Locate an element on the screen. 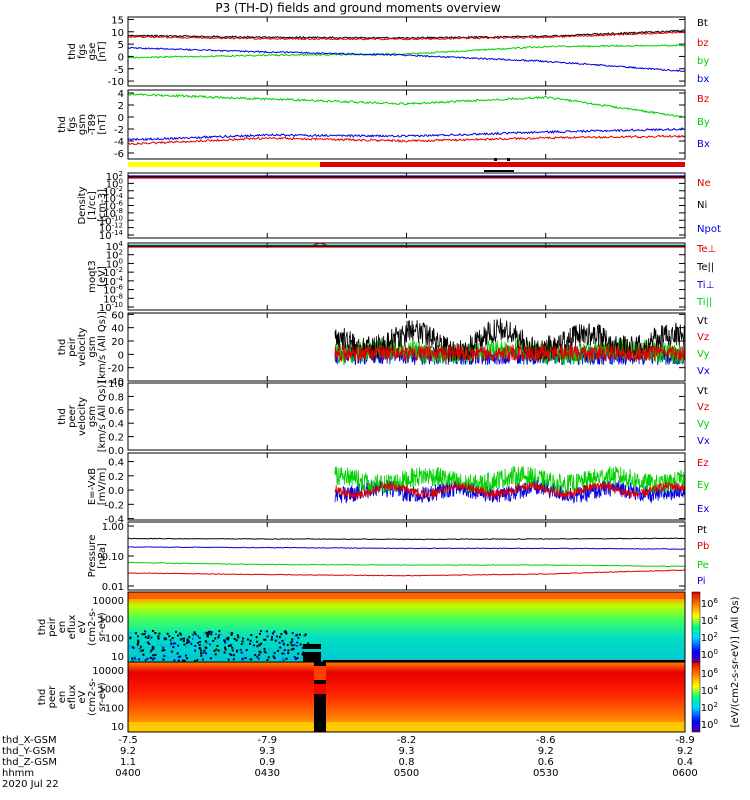 This screenshot has height=800, width=750. orbit-row-label: thd_Z-GSM is located at coordinates (29, 762).